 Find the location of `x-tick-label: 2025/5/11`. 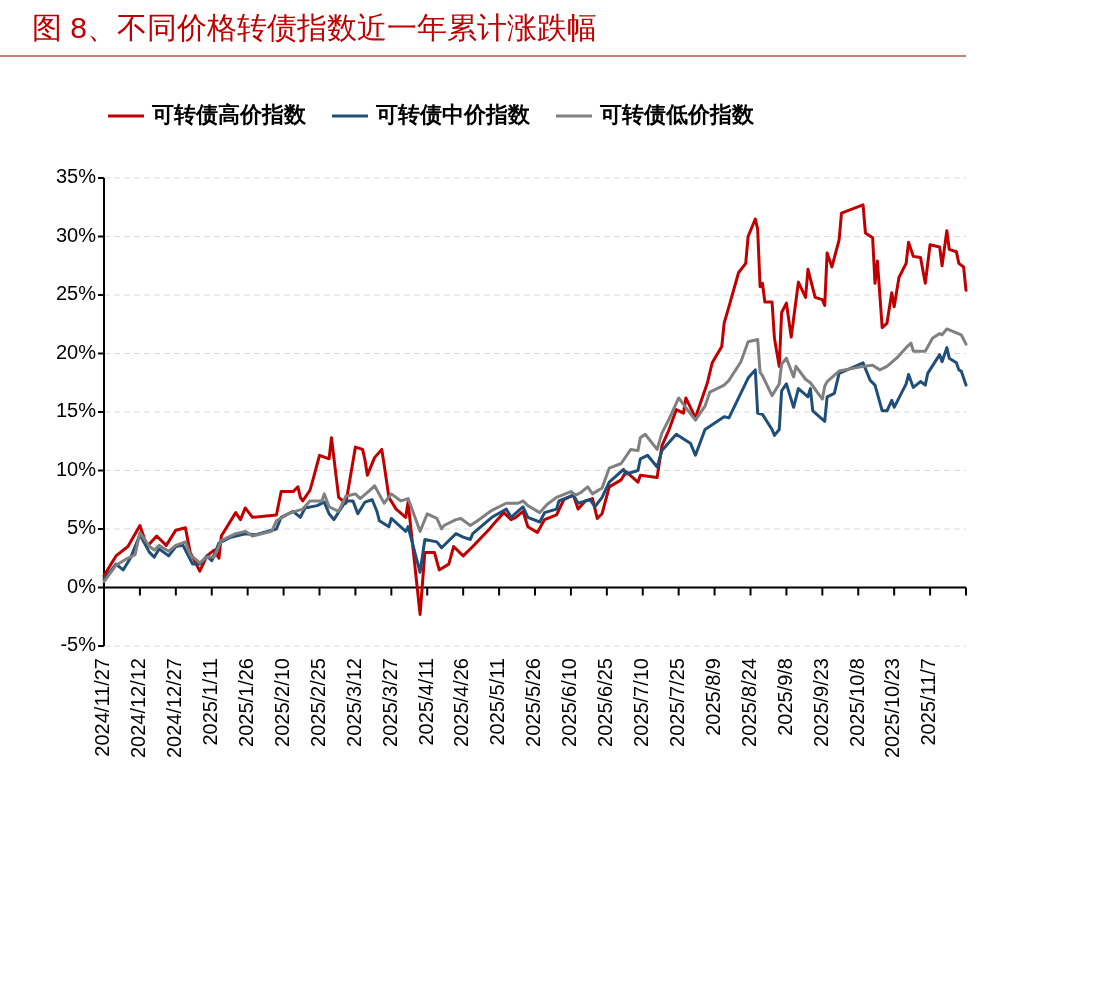

x-tick-label: 2025/5/11 is located at coordinates (497, 702).